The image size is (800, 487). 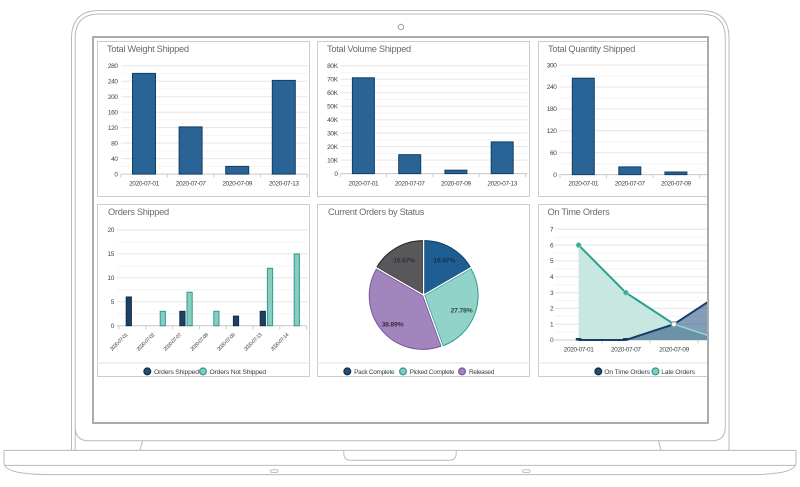 I want to click on svg-text: 300, so click(x=551, y=65).